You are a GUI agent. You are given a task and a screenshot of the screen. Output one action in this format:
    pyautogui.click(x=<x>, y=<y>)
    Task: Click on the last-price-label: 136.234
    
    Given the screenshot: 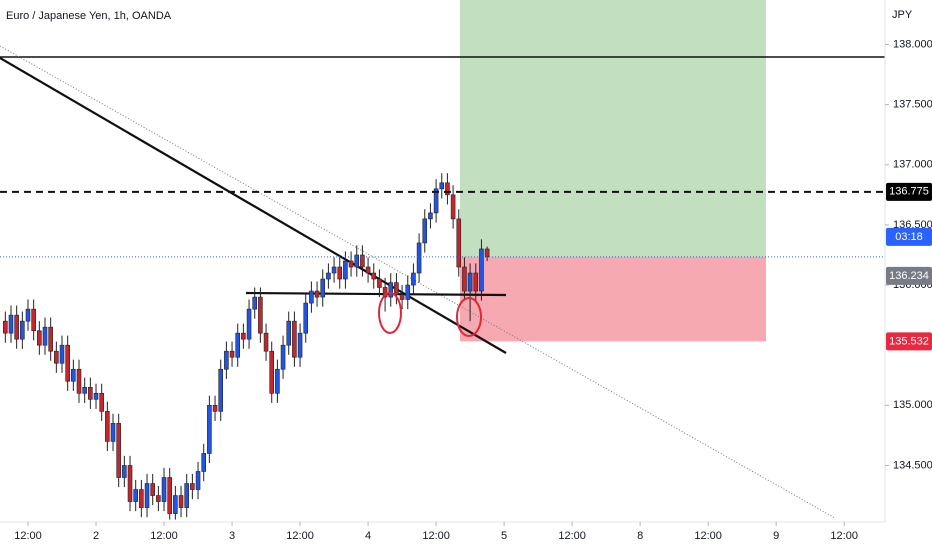 What is the action you would take?
    pyautogui.click(x=909, y=276)
    